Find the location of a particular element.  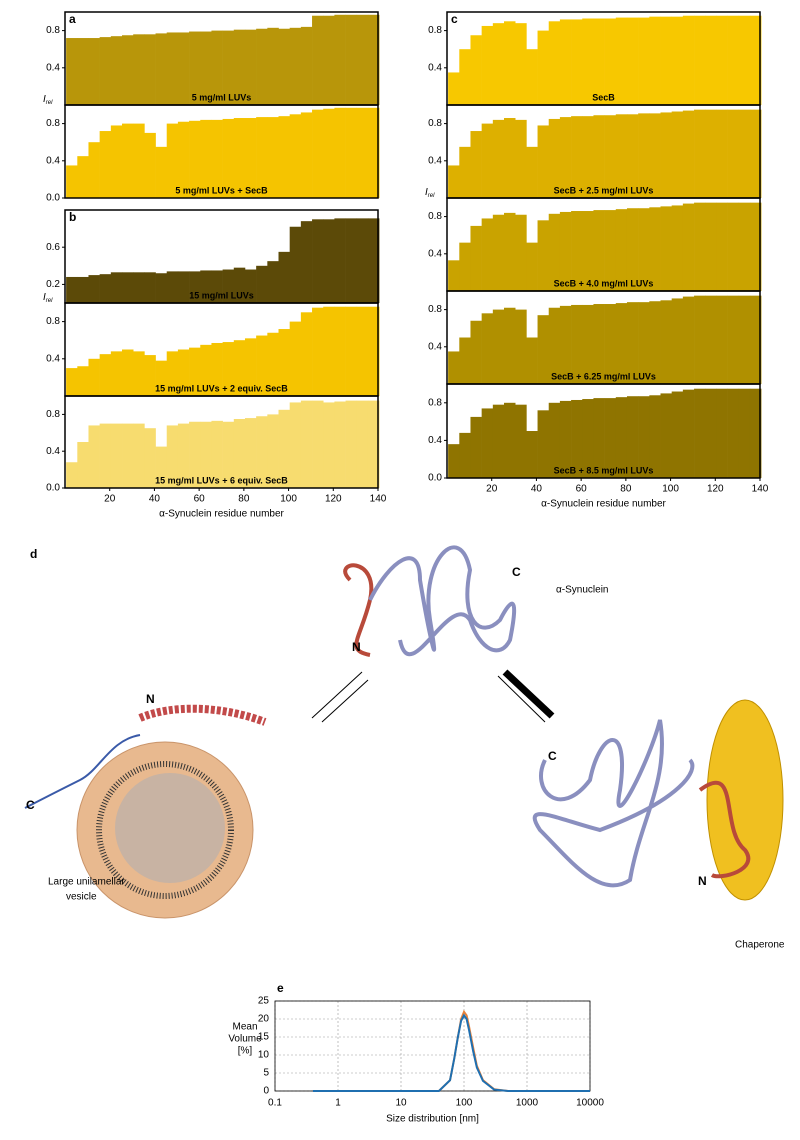

protein-label: α-Synuclein is located at coordinates (582, 590).